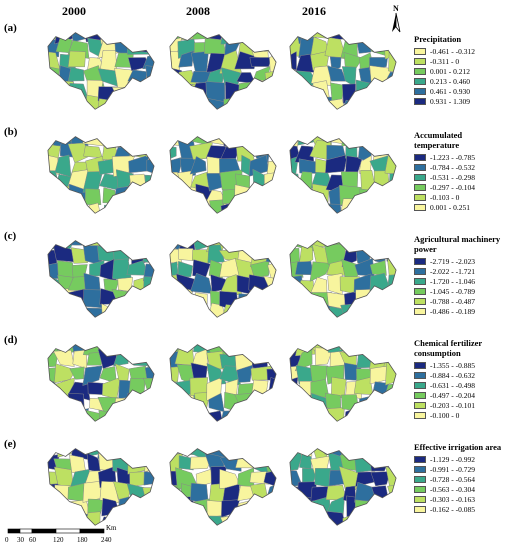 This screenshot has width=505, height=550. Describe the element at coordinates (452, 509) in the screenshot. I see `legend-label: -0.162 - -0.085` at that location.